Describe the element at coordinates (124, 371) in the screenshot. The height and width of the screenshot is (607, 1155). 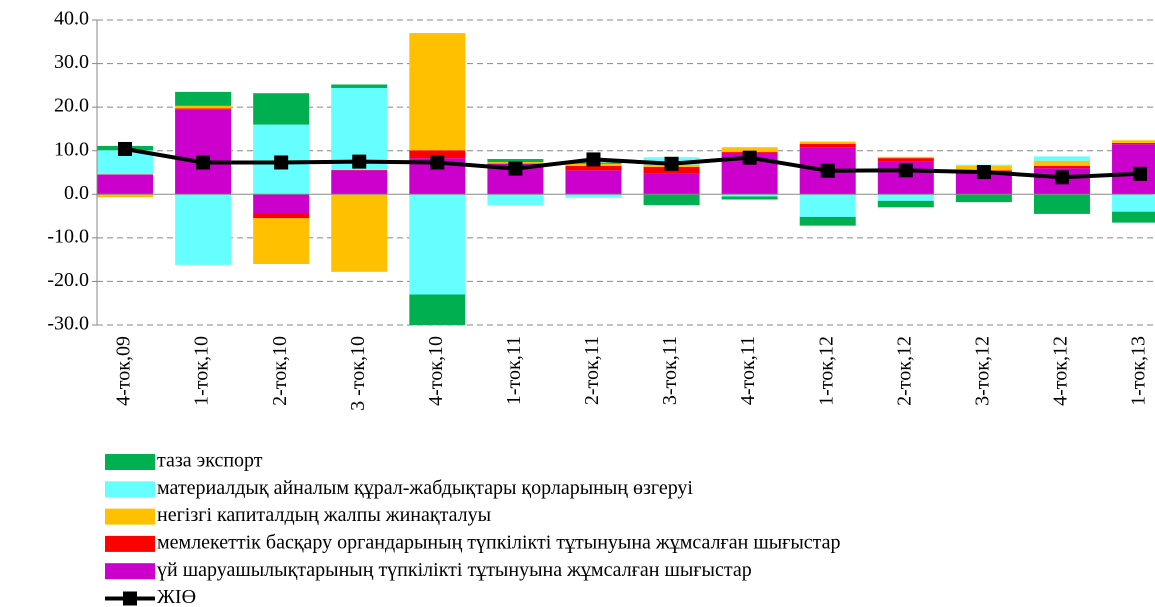
I see `x-tick-label: 4-ток,09` at that location.